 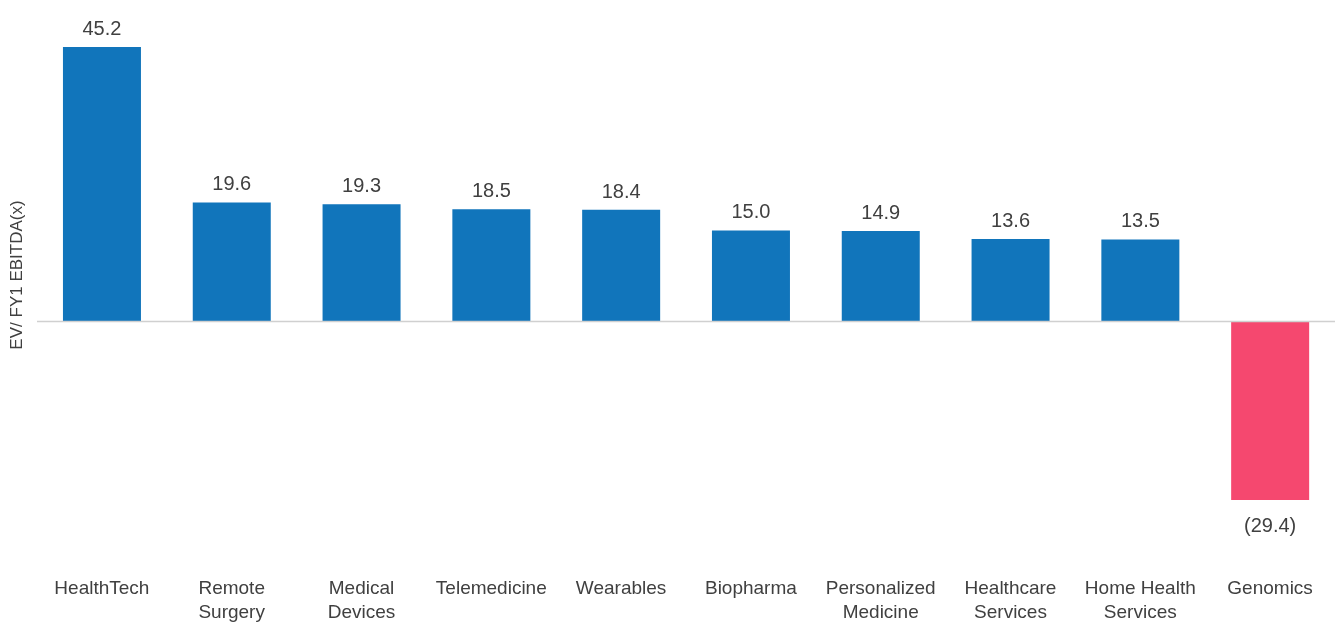 I want to click on data-label: (29.4), so click(x=1270, y=525).